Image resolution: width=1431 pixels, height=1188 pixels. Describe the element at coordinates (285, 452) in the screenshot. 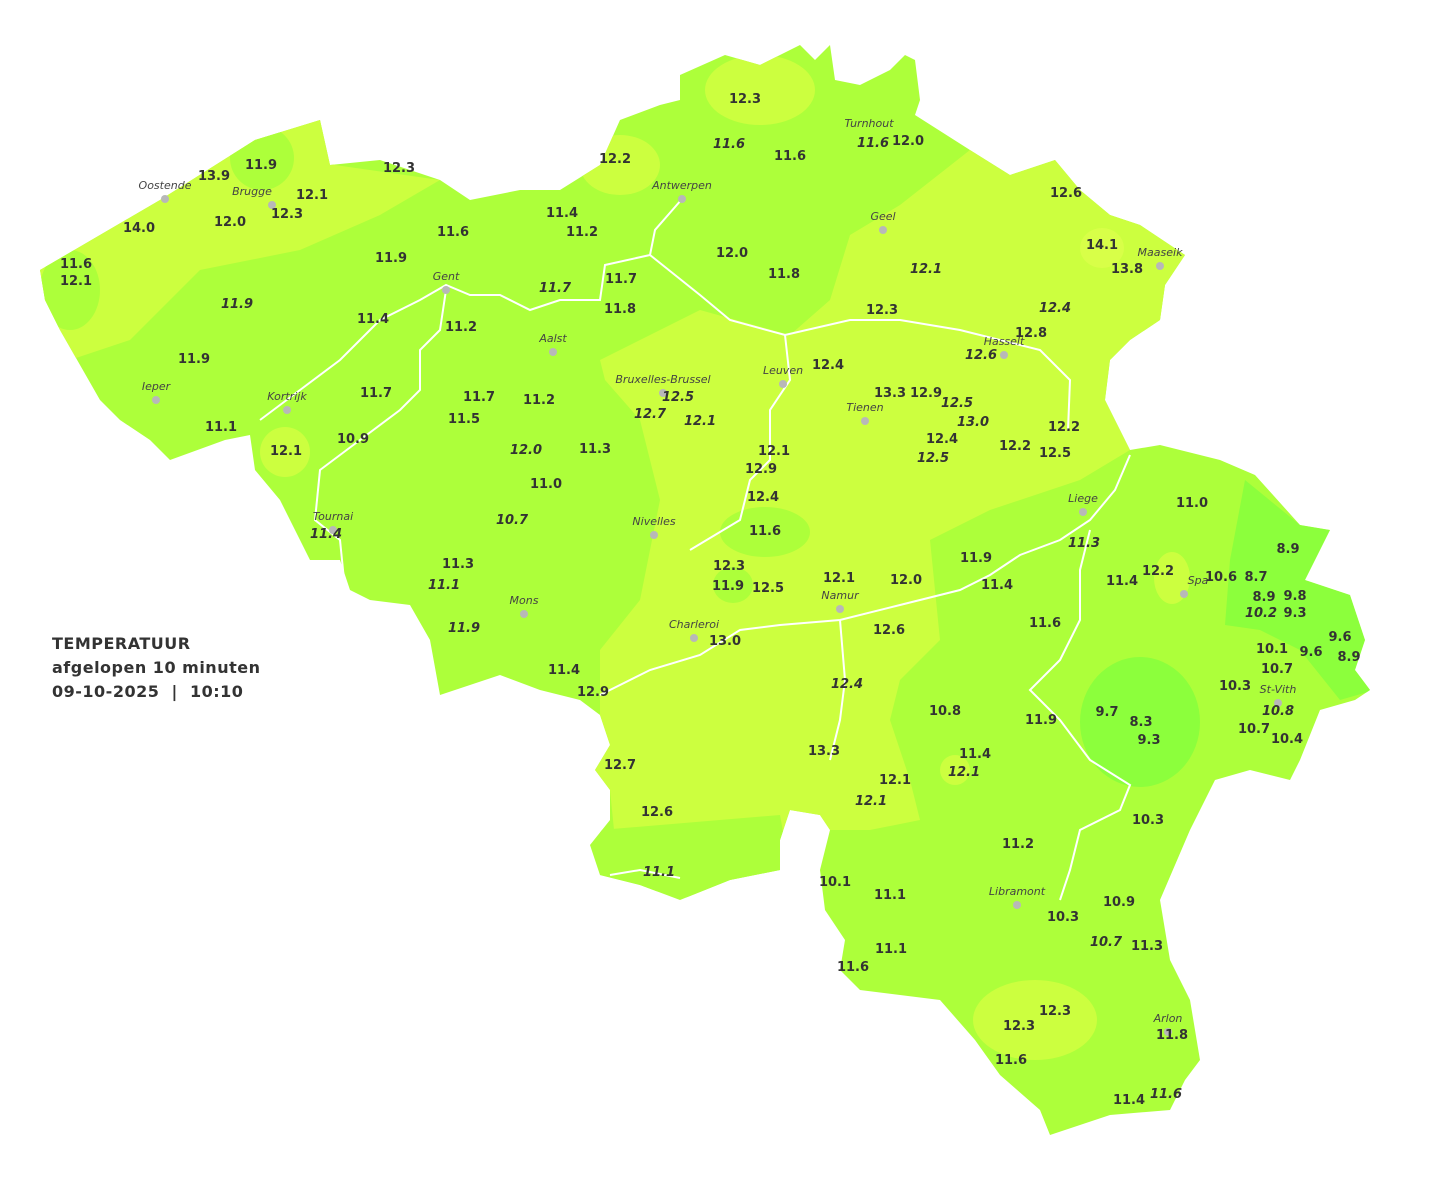

I see `zone-warm-kortrijk` at that location.